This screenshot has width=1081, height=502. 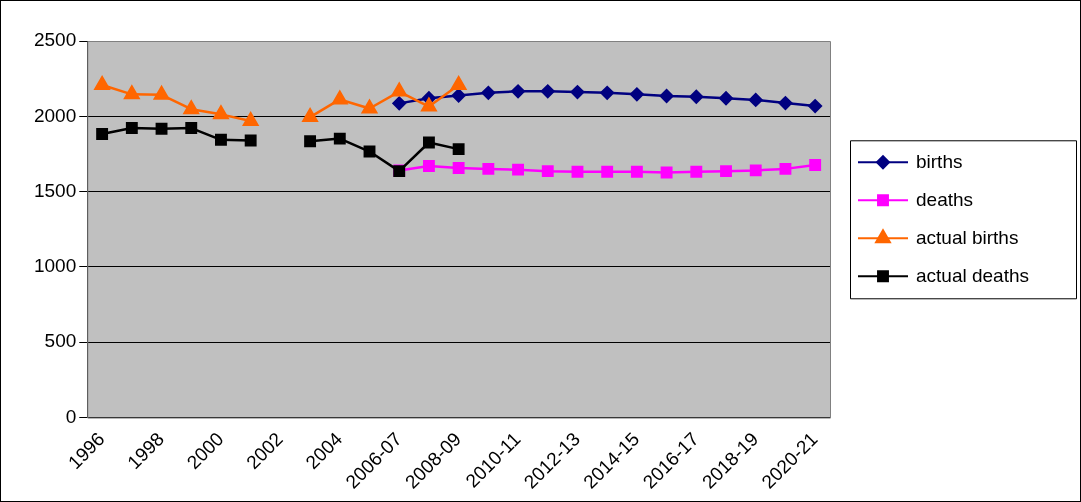 What do you see at coordinates (967, 237) in the screenshot?
I see `legend-label: actual births` at bounding box center [967, 237].